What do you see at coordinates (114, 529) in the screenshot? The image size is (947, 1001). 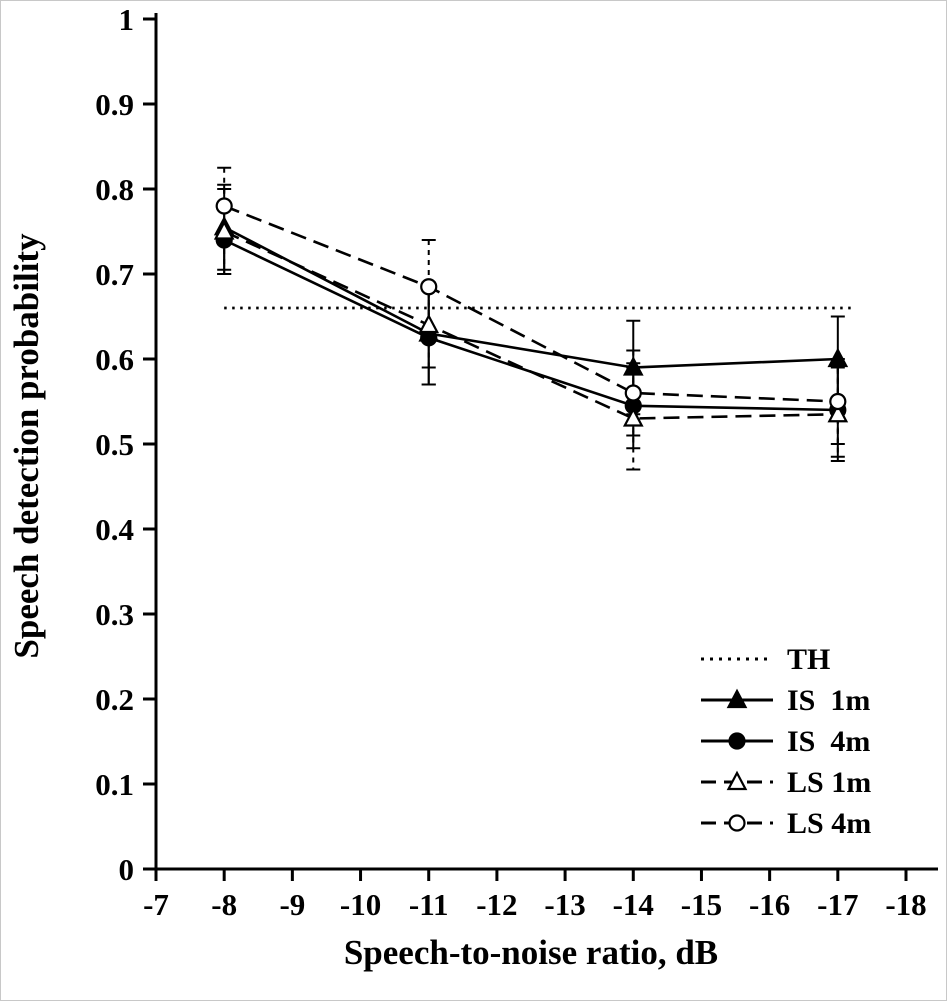 I see `y-tick-label: 0.4` at bounding box center [114, 529].